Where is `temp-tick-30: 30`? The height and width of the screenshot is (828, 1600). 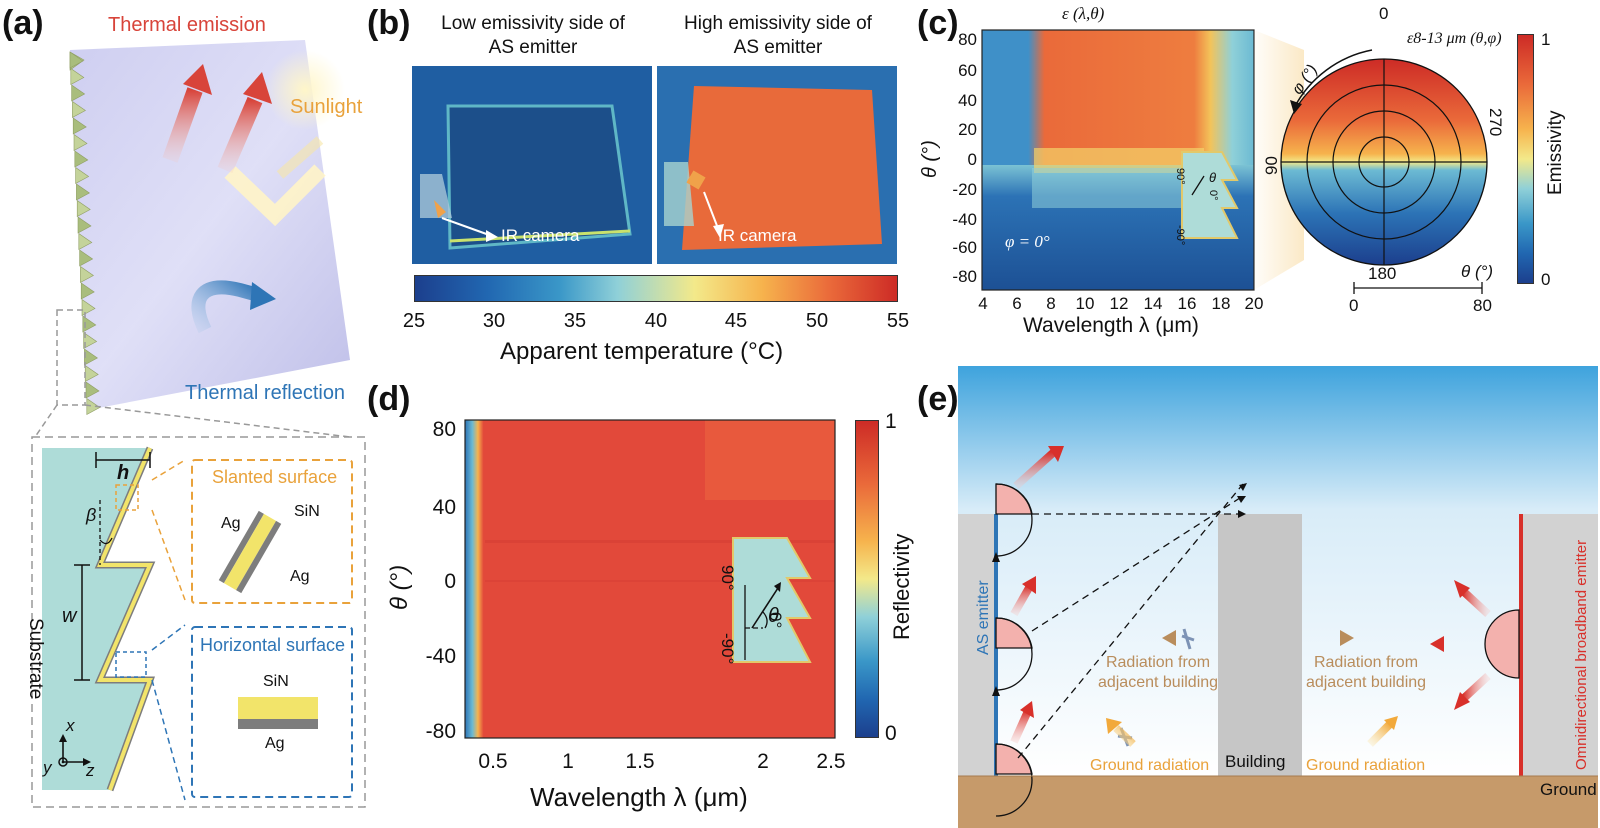
temp-tick-30: 30 is located at coordinates (494, 321).